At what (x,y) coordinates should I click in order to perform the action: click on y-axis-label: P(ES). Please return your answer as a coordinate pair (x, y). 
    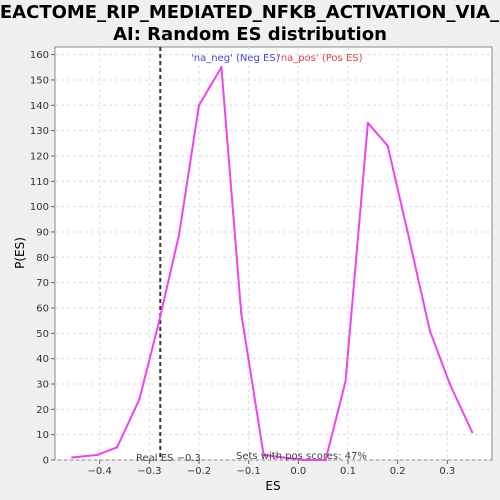
    Looking at the image, I should click on (20, 253).